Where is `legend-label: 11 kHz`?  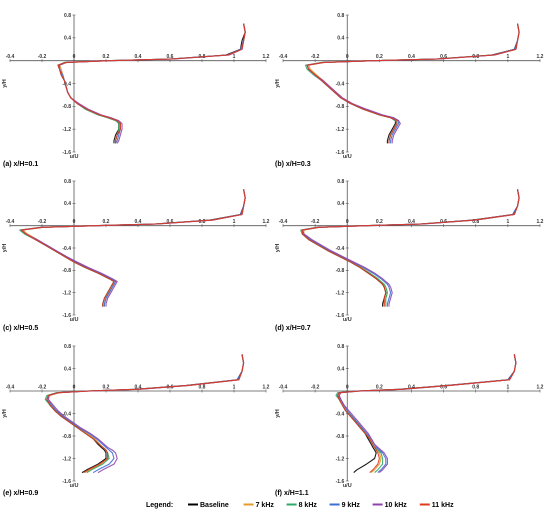 legend-label: 11 kHz is located at coordinates (443, 505).